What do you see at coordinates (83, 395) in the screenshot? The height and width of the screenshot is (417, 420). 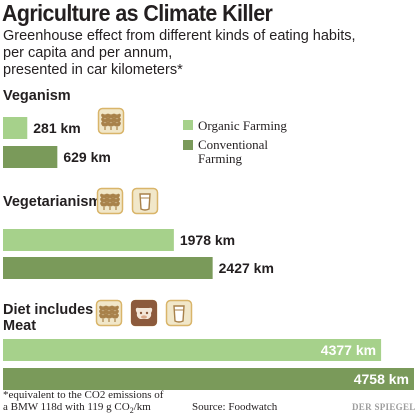 I see `footnote-line-1: *equivalent to the CO2 emissions of` at bounding box center [83, 395].